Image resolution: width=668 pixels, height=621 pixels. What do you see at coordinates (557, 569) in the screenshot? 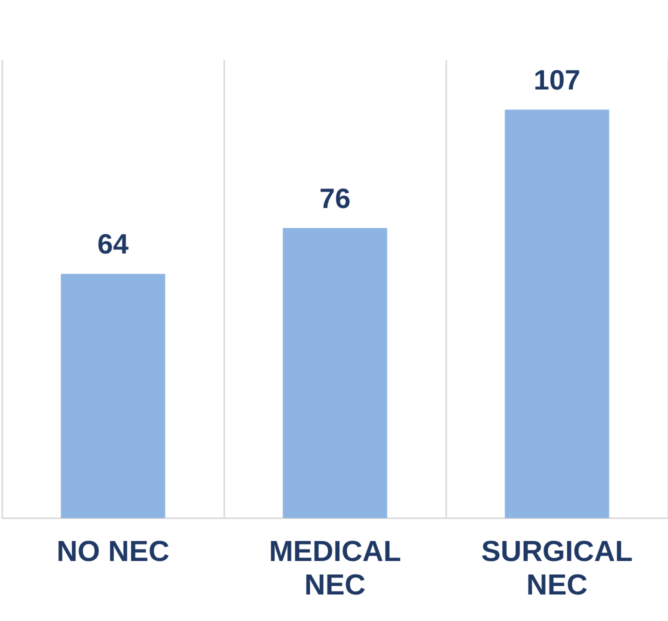
I see `x-tick-label: SURGICAL NEC` at bounding box center [557, 569].